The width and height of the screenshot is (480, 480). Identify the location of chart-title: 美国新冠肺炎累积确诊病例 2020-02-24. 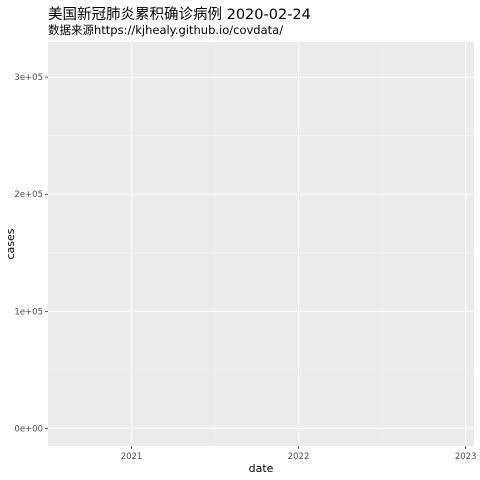
(179, 15).